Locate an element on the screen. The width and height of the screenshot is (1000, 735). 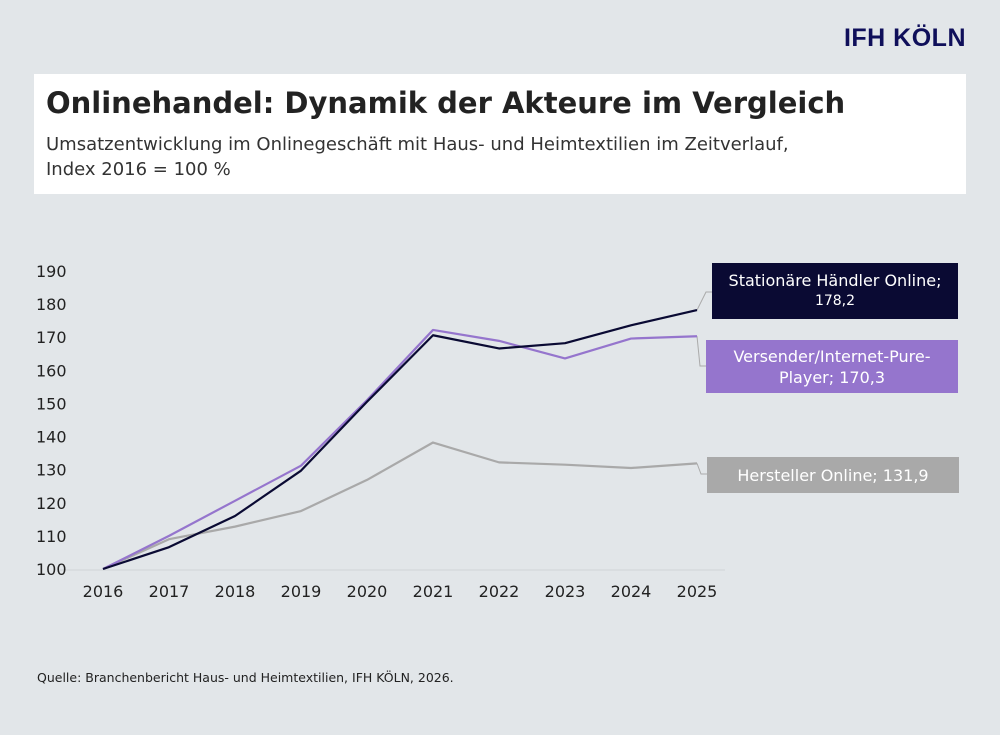
subtitle-line-2: Index 2016 = 100 % is located at coordinates (138, 169).